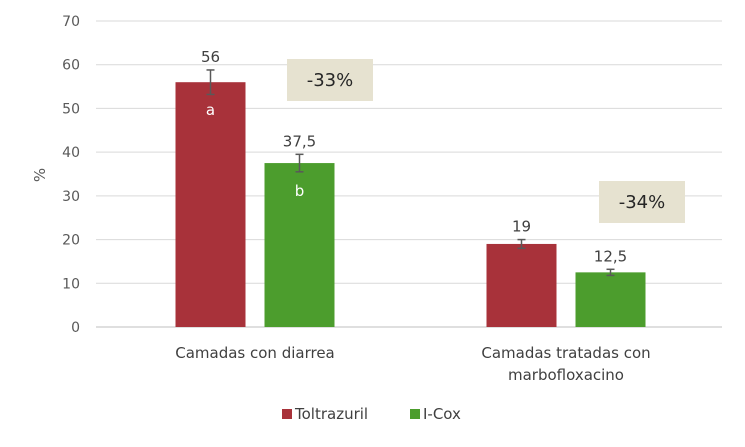  What do you see at coordinates (71, 241) in the screenshot?
I see `y-tick-label: 20` at bounding box center [71, 241].